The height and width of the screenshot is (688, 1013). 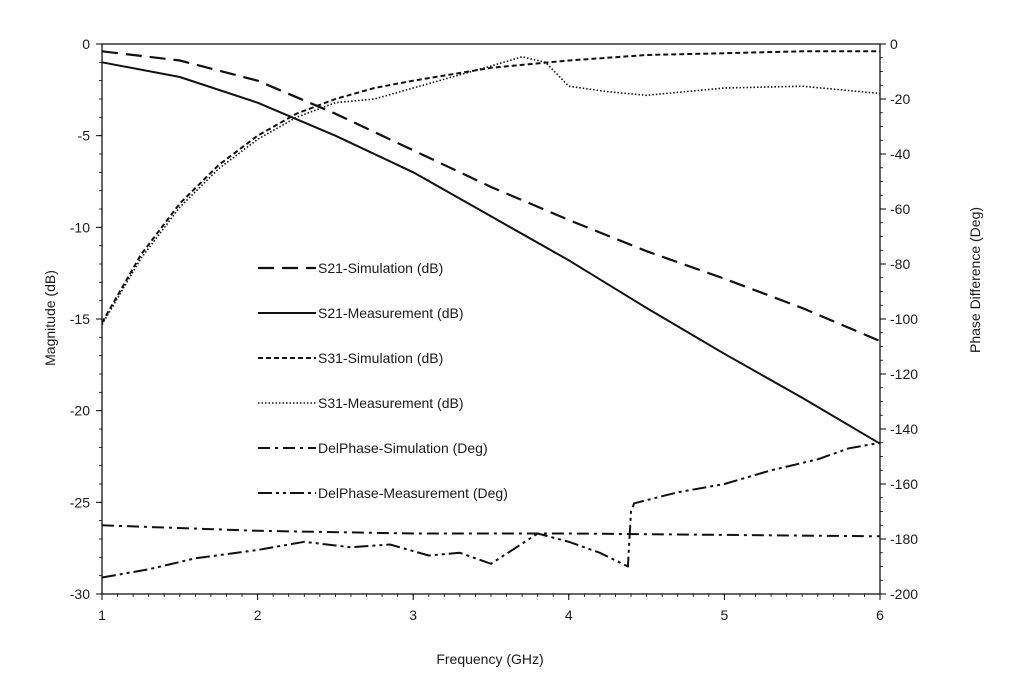 I want to click on y-right-tick-label: -160, so click(x=904, y=484).